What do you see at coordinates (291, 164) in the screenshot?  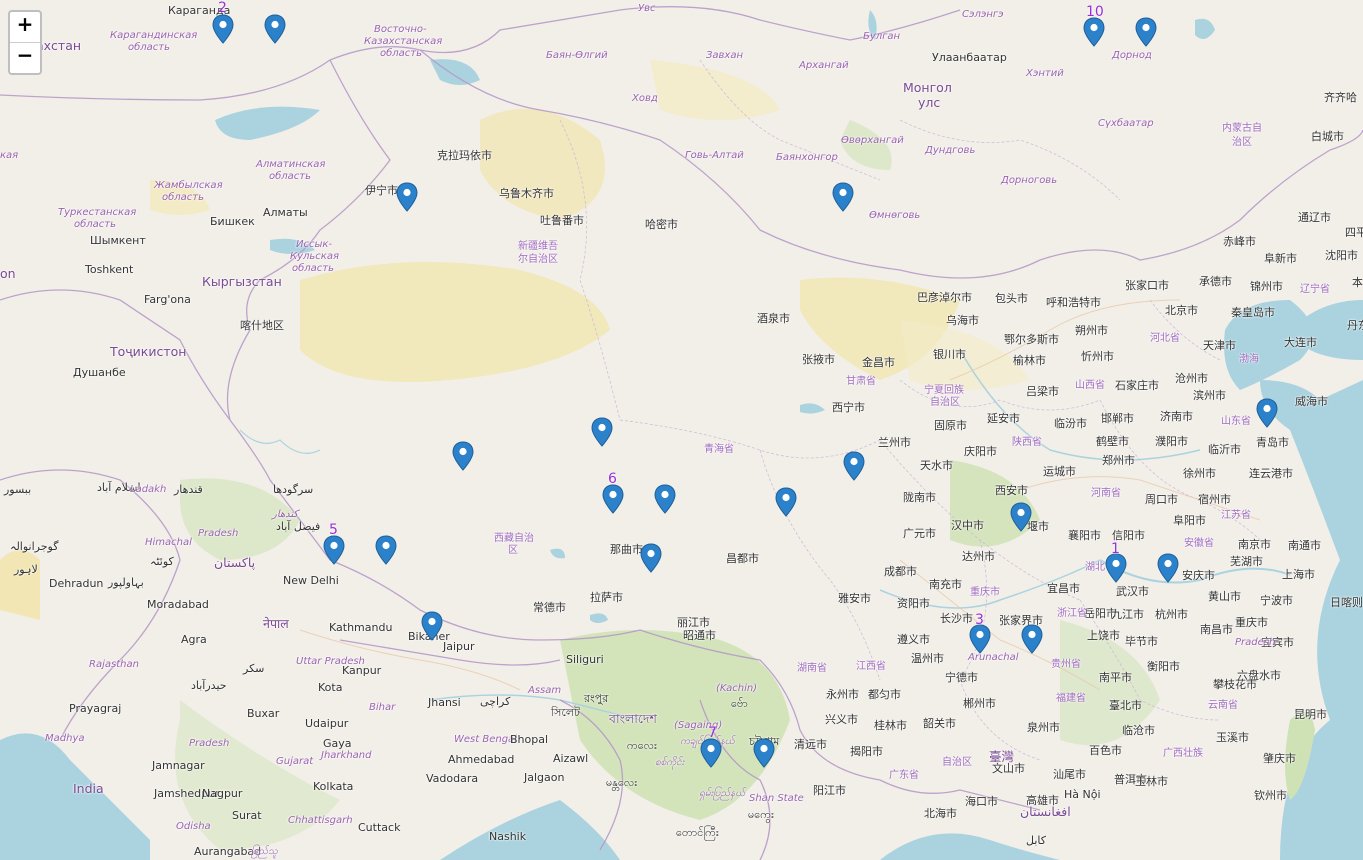 I see `map-label: Алматинская` at bounding box center [291, 164].